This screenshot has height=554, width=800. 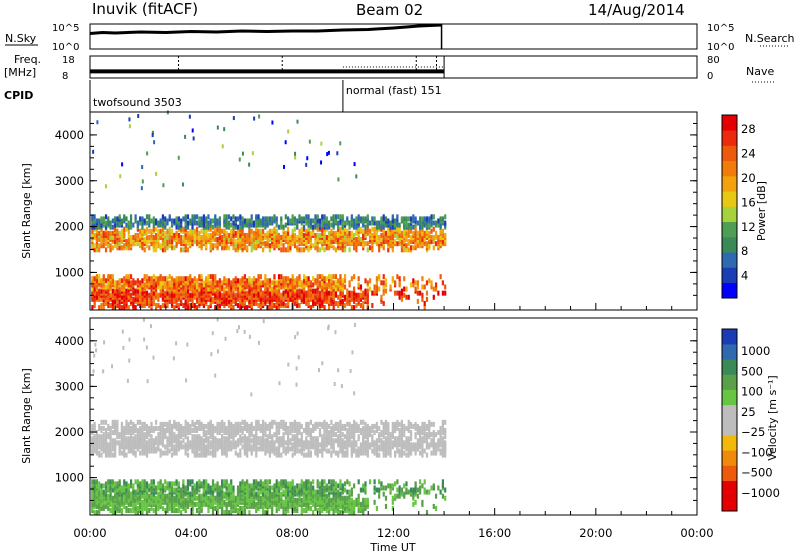 I want to click on power-cell-1943, so click(x=310, y=308).